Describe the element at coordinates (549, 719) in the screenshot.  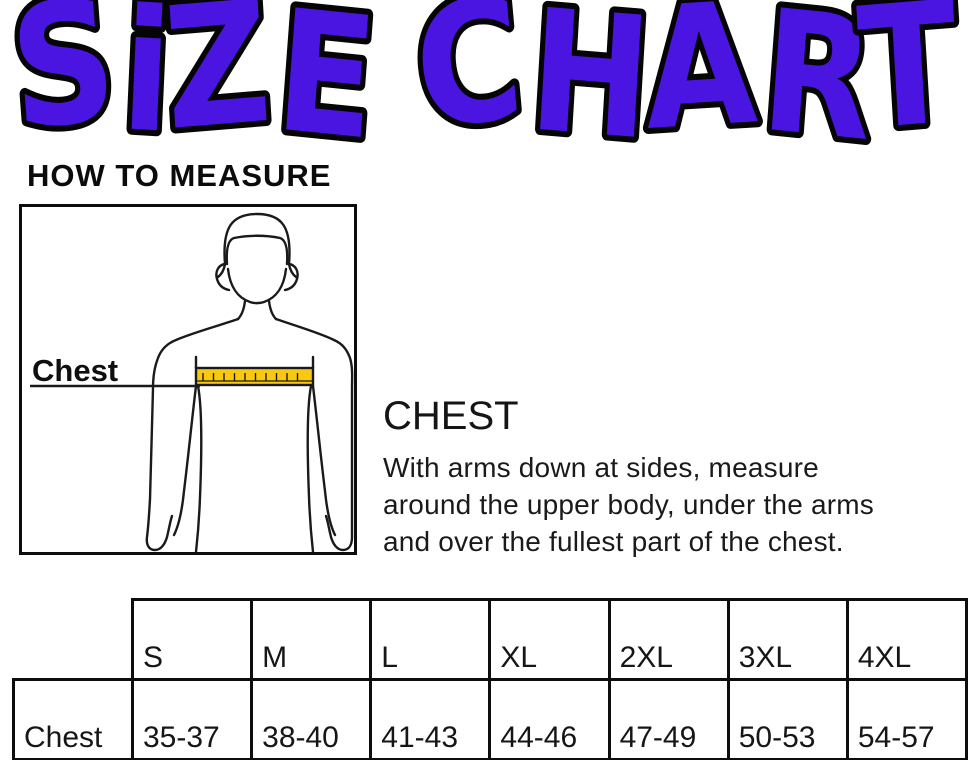
I see `chest-range-cell: 44-46` at that location.